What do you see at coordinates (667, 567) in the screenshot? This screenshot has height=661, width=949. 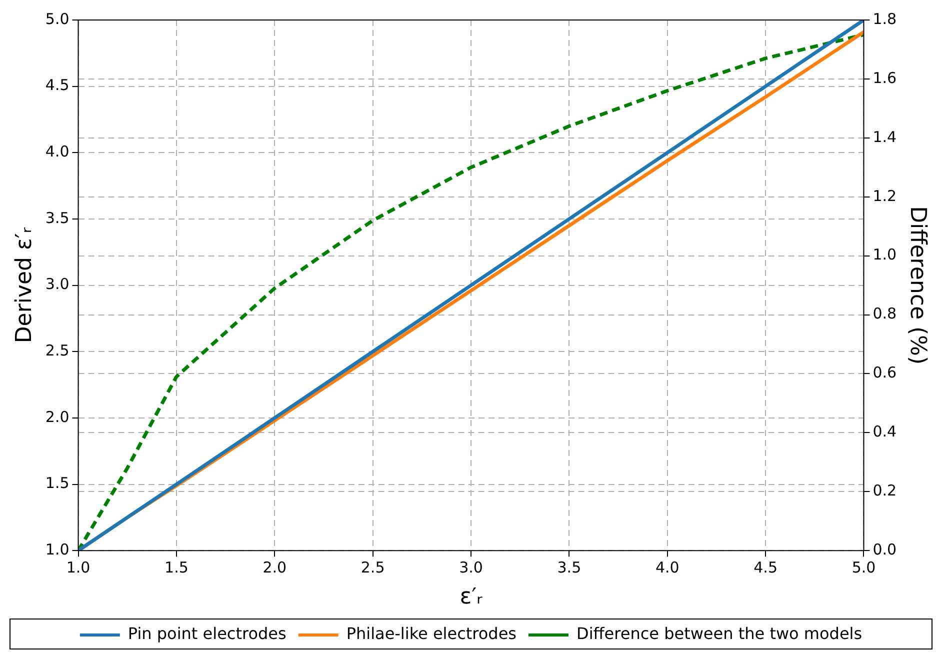 I see `x-tick-label: 4.0` at bounding box center [667, 567].